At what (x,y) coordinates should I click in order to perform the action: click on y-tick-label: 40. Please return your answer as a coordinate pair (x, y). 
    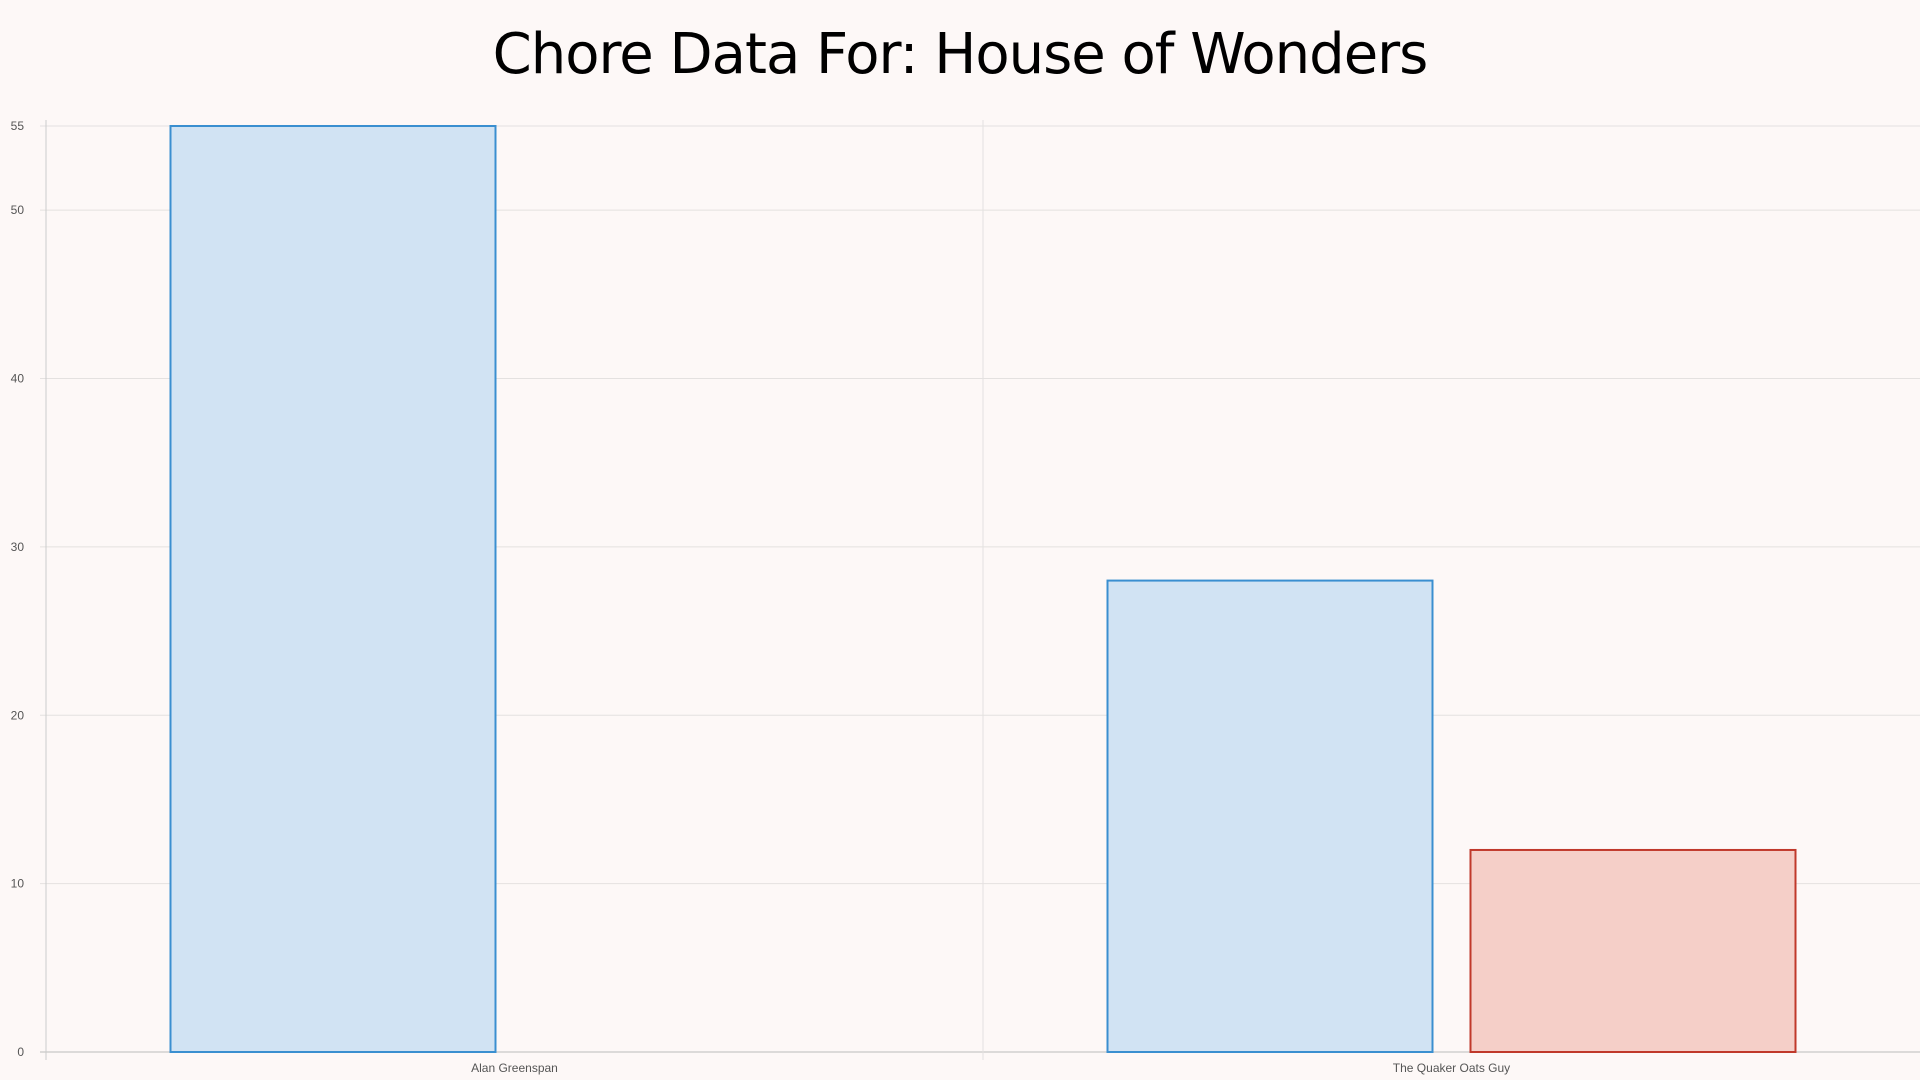
    Looking at the image, I should click on (18, 379).